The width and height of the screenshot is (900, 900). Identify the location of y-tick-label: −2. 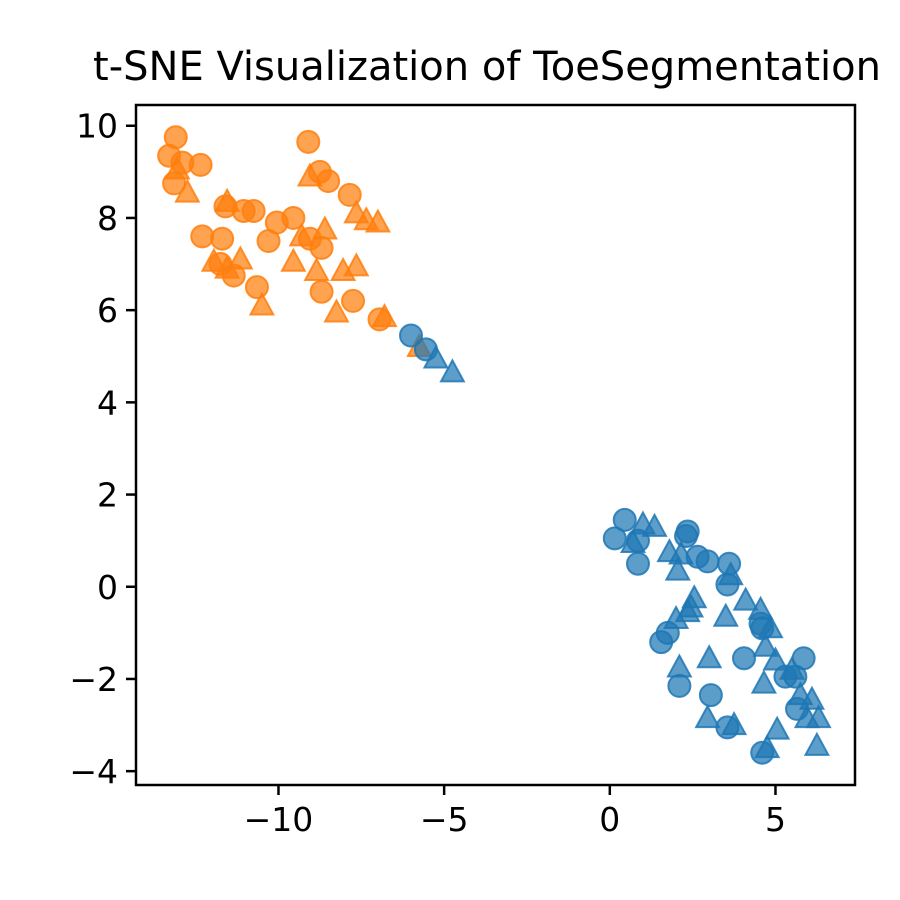
(93, 679).